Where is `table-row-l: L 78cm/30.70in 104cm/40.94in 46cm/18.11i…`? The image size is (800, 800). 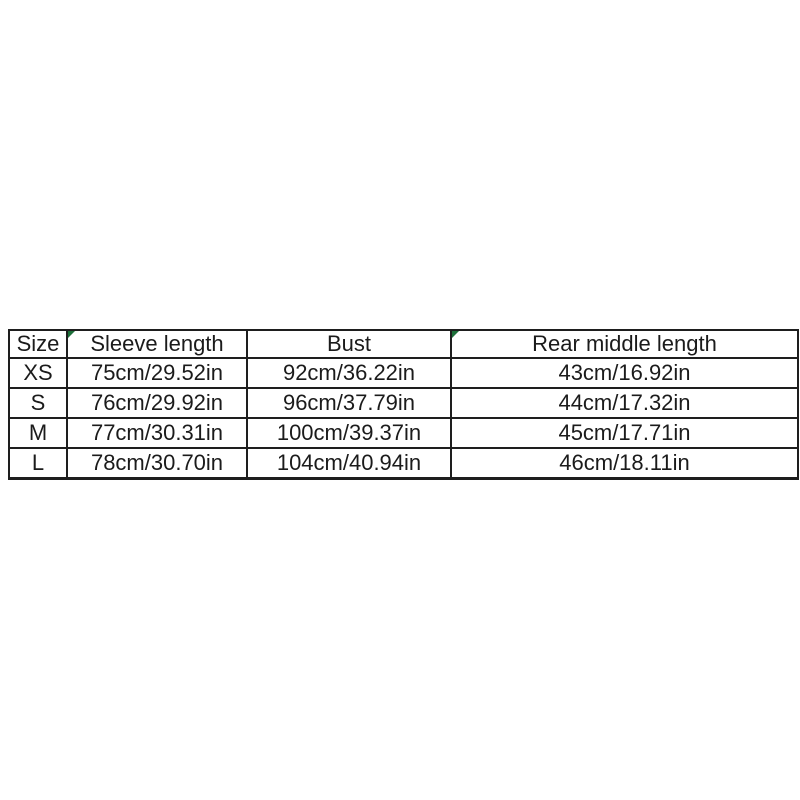 table-row-l: L 78cm/30.70in 104cm/40.94in 46cm/18.11i… is located at coordinates (403, 463).